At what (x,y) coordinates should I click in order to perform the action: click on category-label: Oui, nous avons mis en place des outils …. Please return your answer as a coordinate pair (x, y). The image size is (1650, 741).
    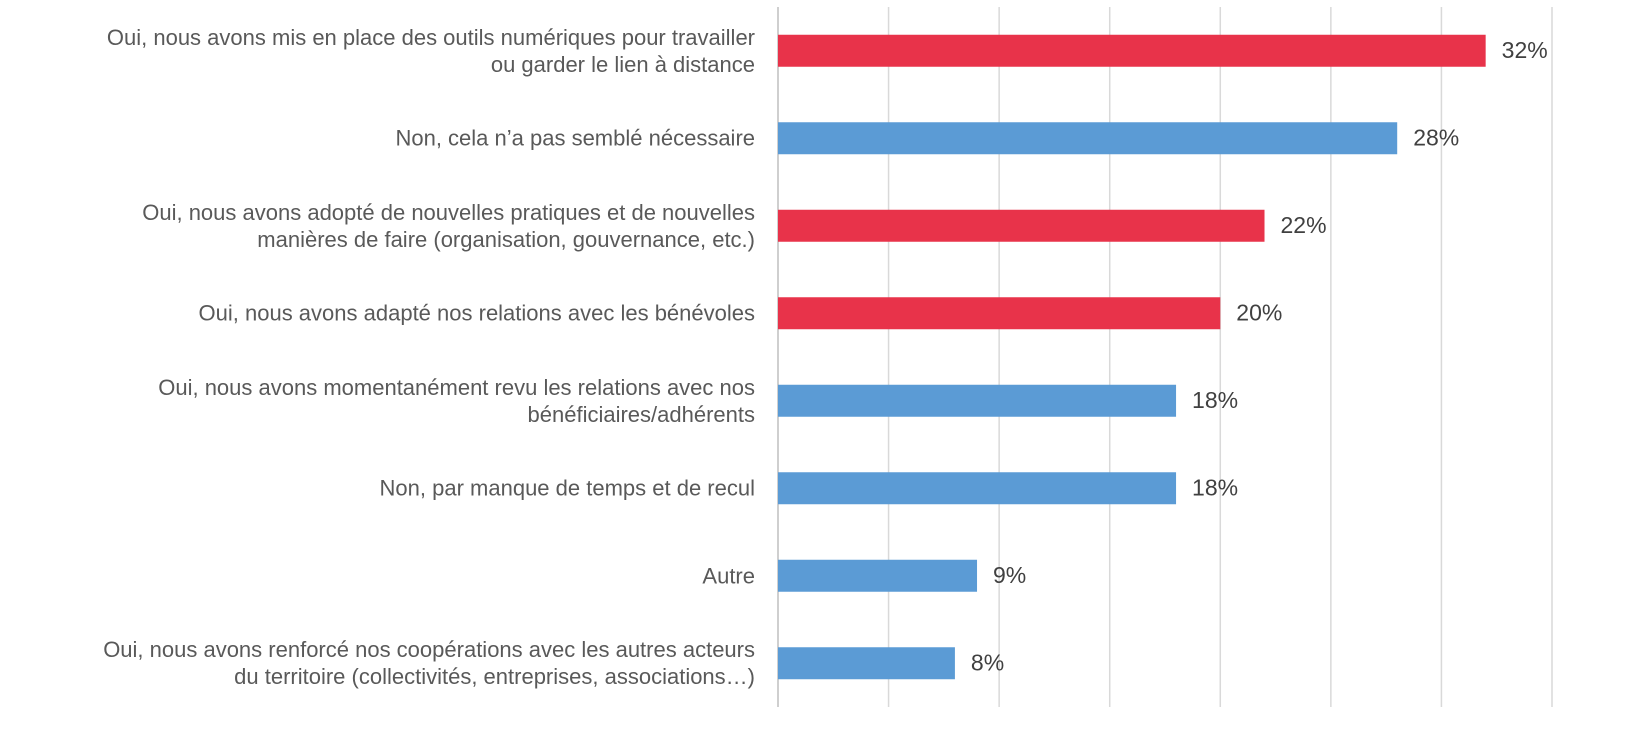
    Looking at the image, I should click on (430, 50).